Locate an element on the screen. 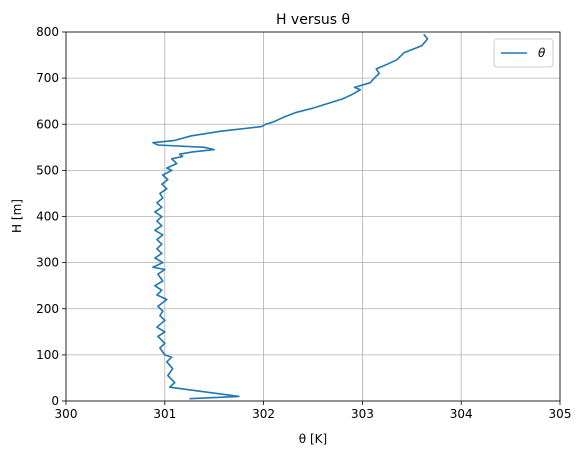 This screenshot has width=584, height=457. y-tick-label: 400 is located at coordinates (47, 217).